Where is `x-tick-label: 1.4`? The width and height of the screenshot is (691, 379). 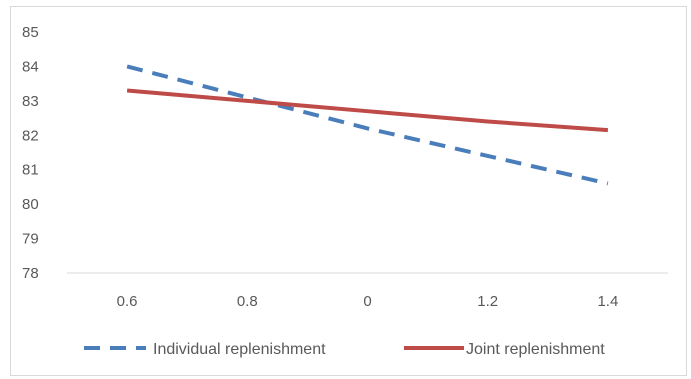 x-tick-label: 1.4 is located at coordinates (607, 301).